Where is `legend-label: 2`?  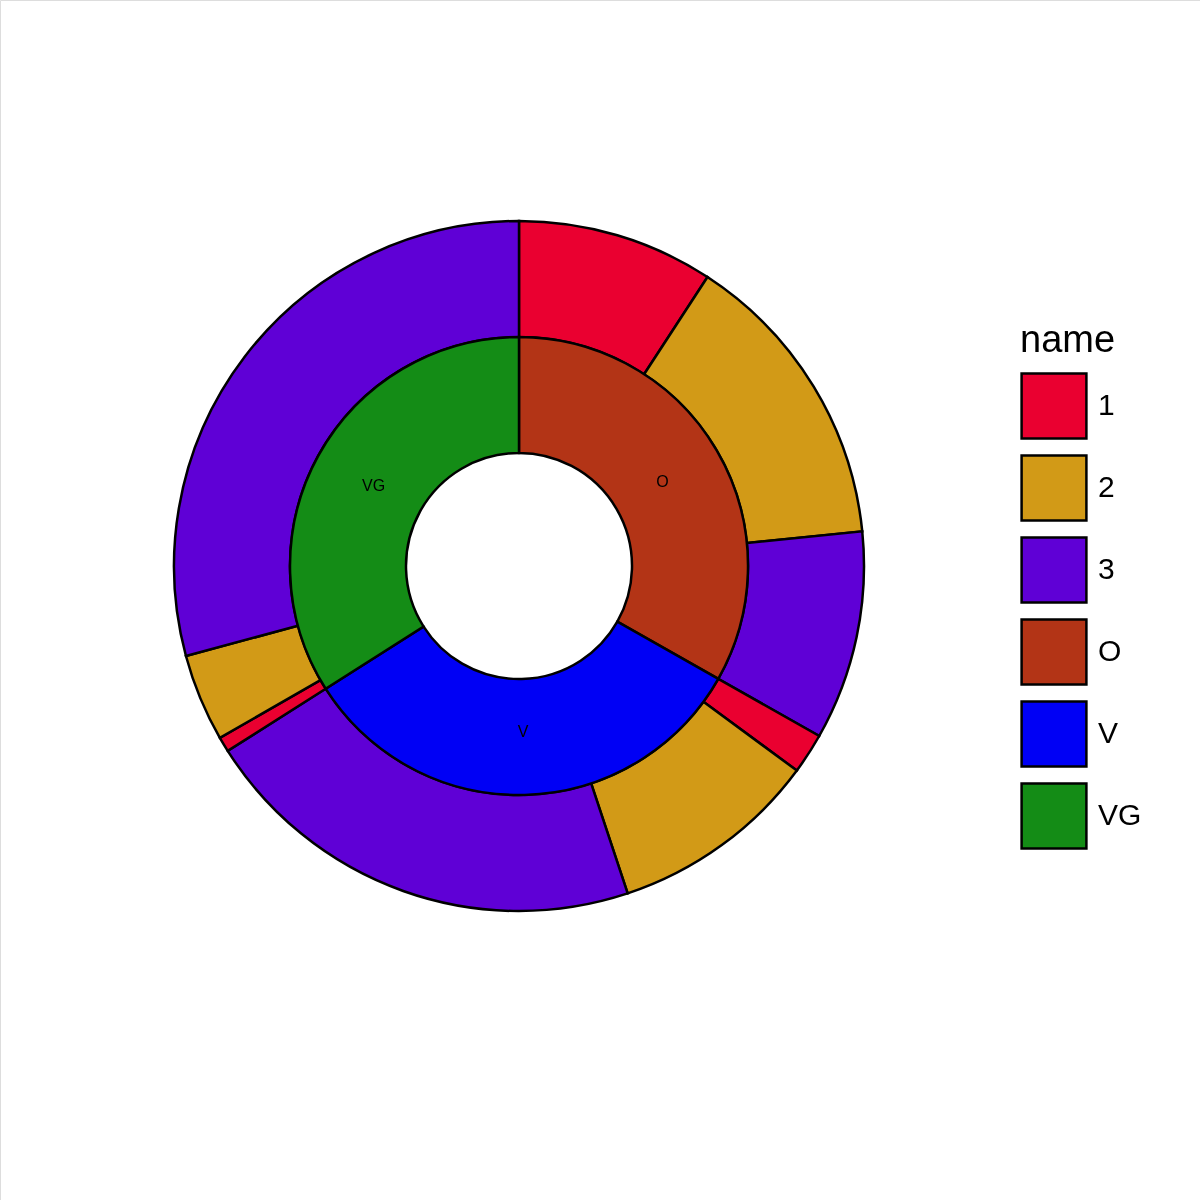 legend-label: 2 is located at coordinates (1106, 486).